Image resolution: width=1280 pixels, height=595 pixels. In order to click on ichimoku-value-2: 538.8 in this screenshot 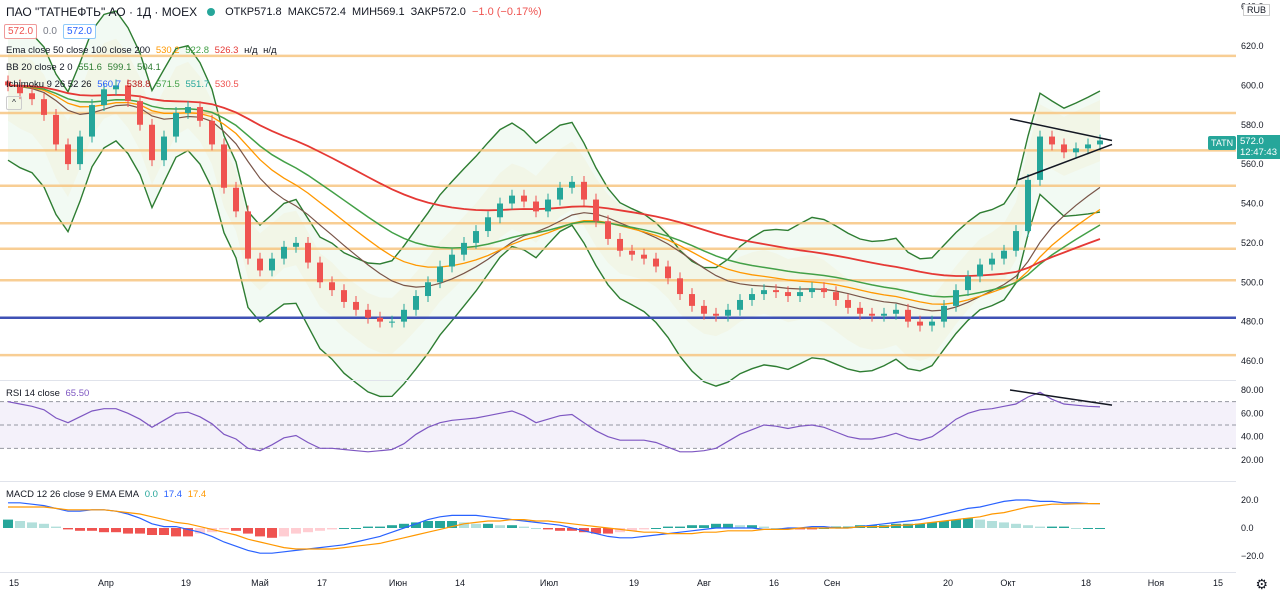, I will do `click(138, 84)`.